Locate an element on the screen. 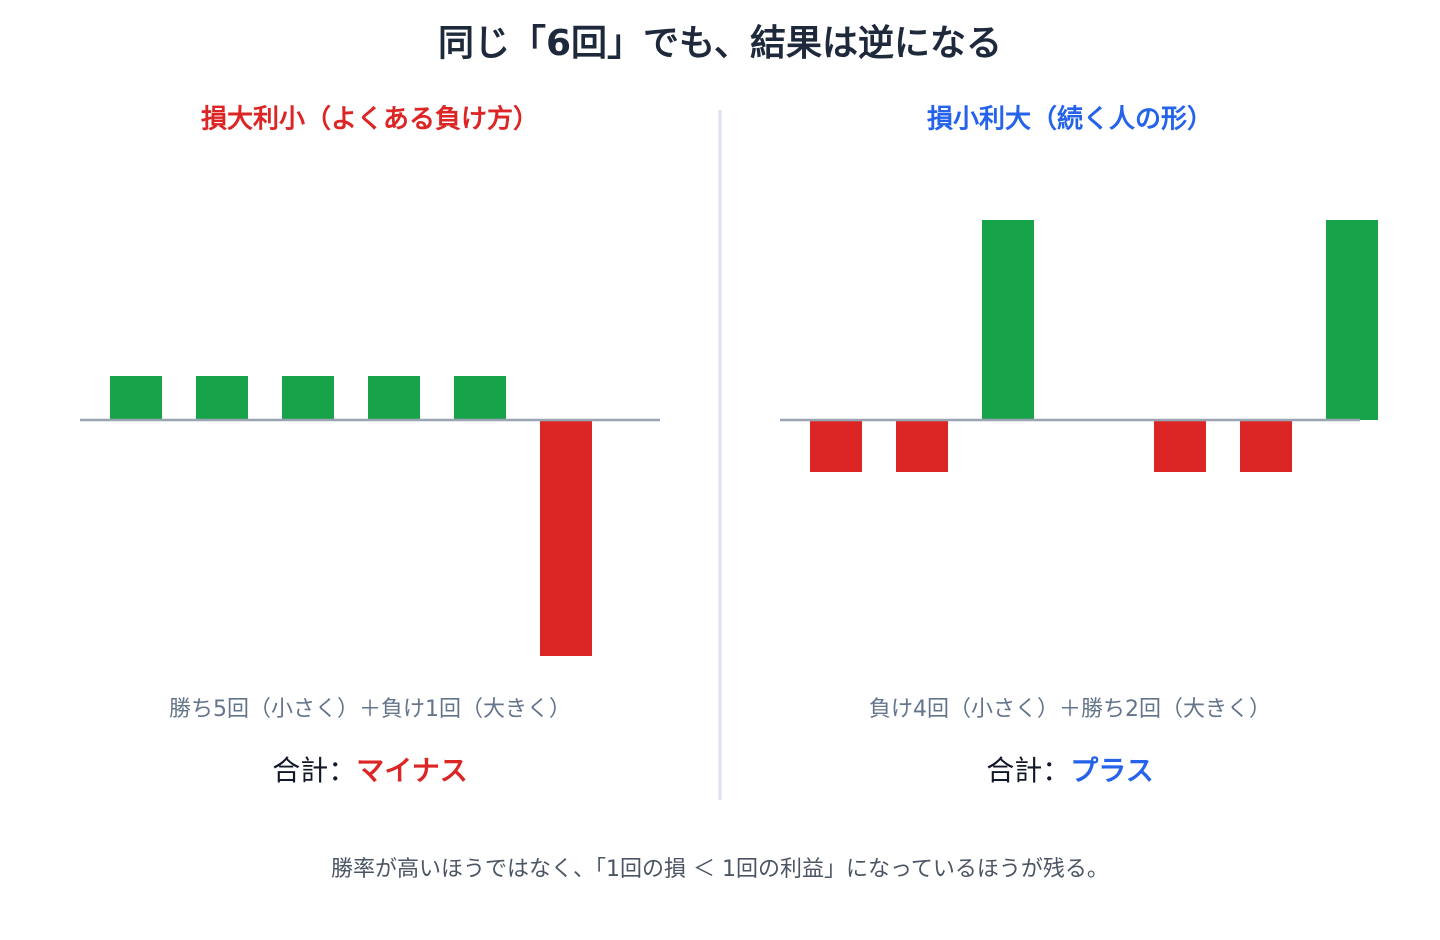 The image size is (1440, 940). total: 合計：プラス is located at coordinates (1069, 770).